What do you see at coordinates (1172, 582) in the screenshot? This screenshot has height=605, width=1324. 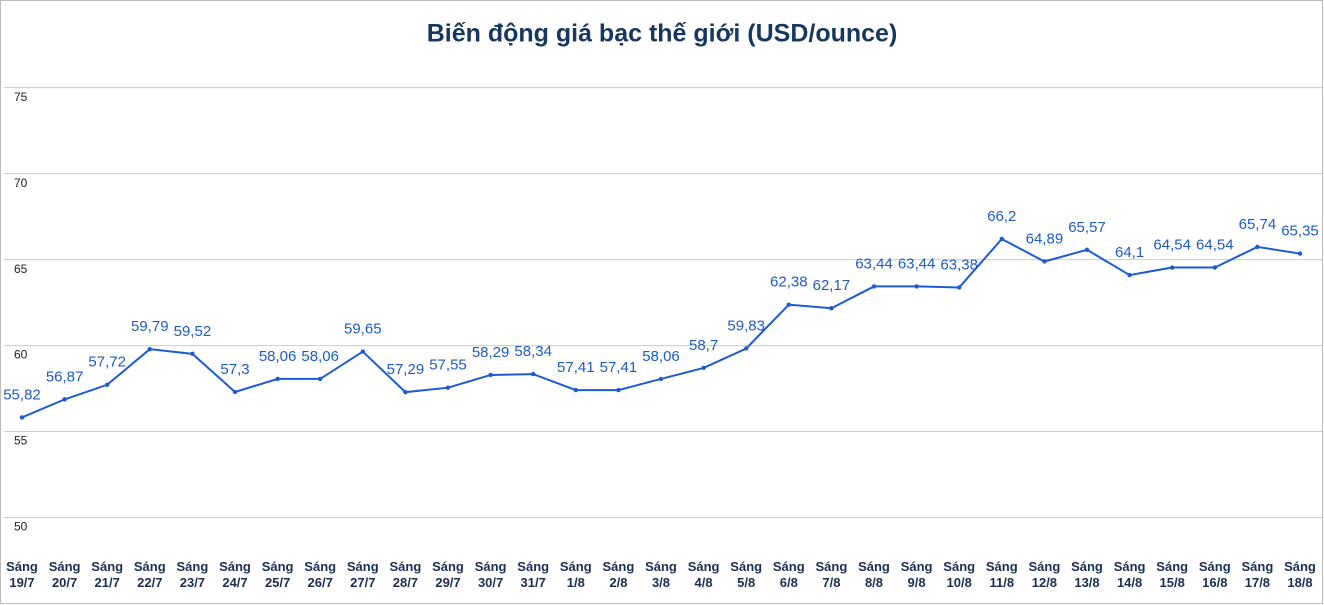 I see `x-tick-label-line: 15/8` at bounding box center [1172, 582].